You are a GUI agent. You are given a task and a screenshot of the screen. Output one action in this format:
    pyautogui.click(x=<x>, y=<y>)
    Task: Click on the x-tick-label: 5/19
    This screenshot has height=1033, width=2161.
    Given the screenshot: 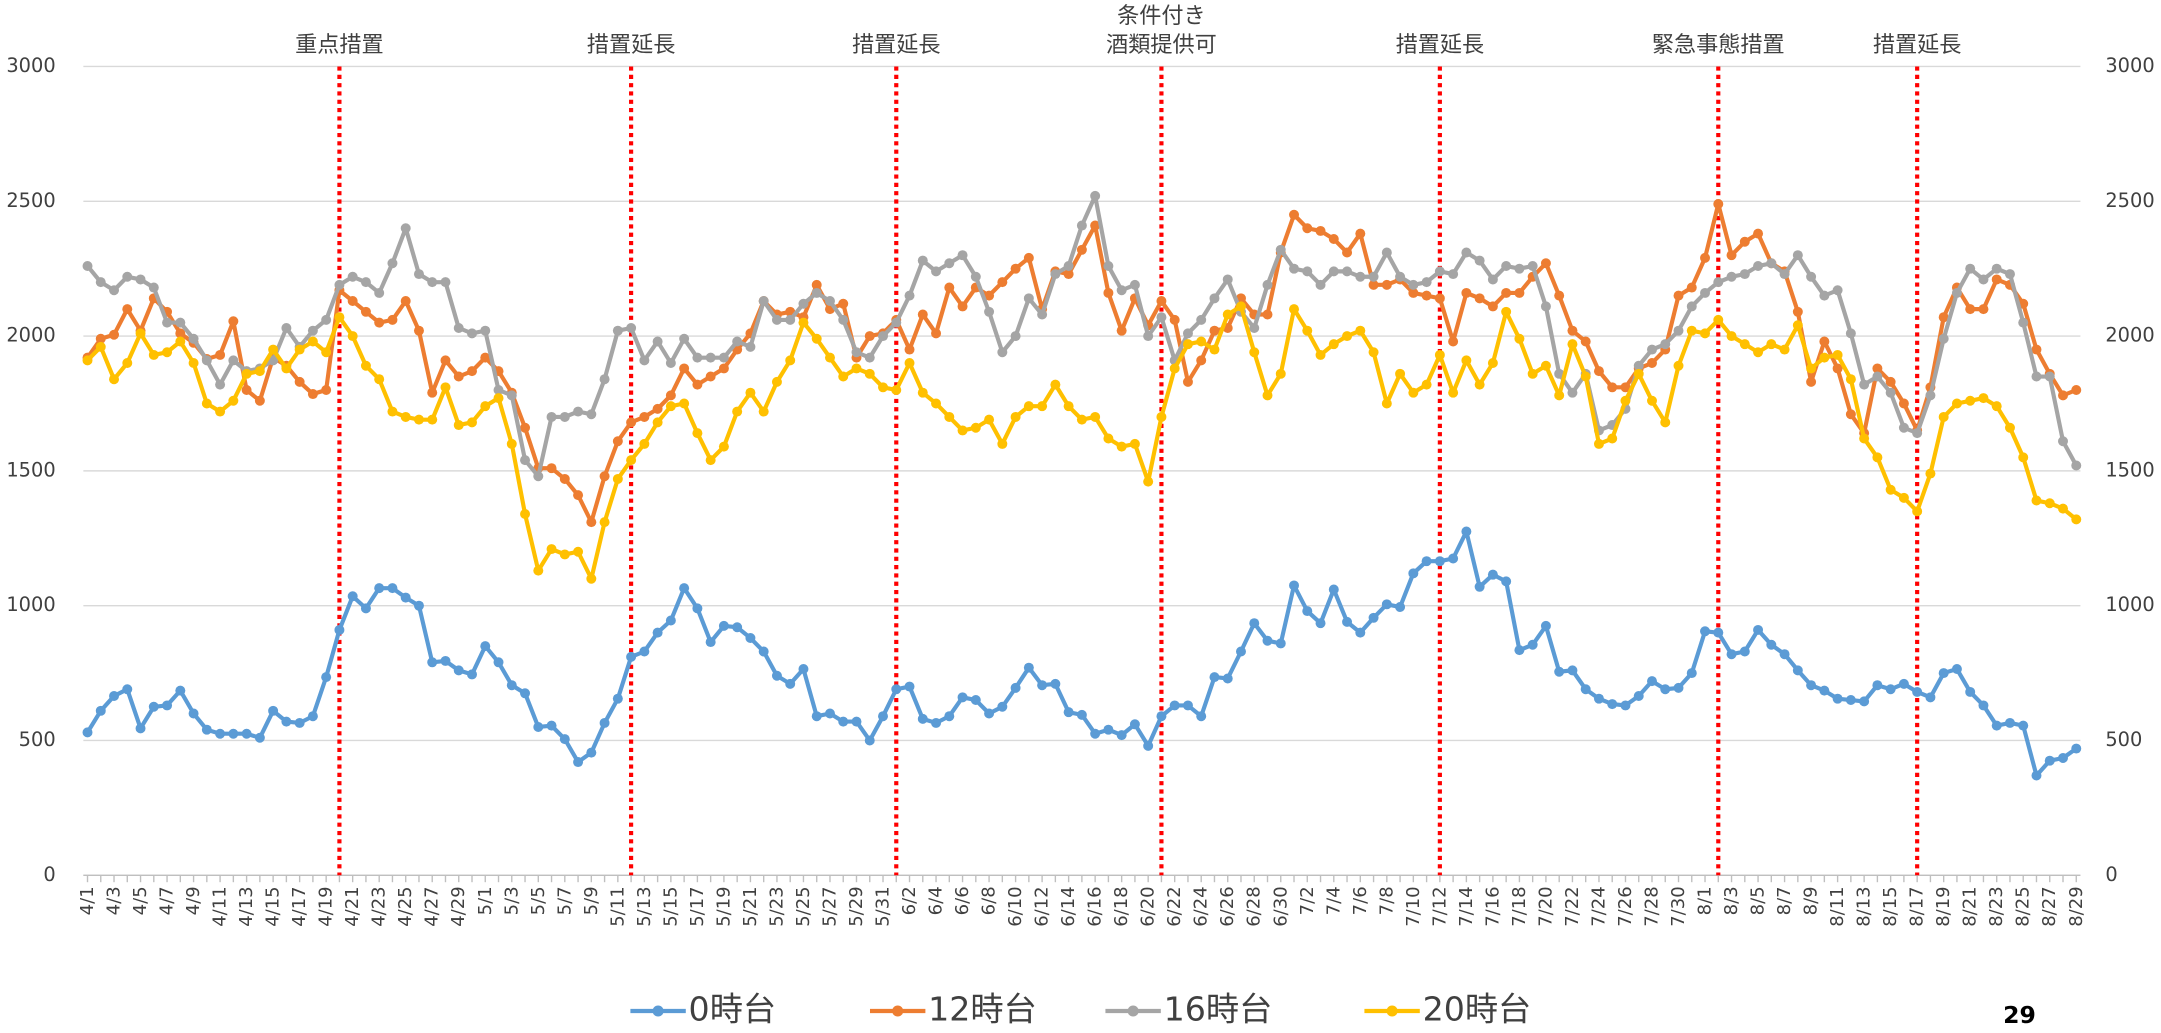 What is the action you would take?
    pyautogui.click(x=723, y=906)
    